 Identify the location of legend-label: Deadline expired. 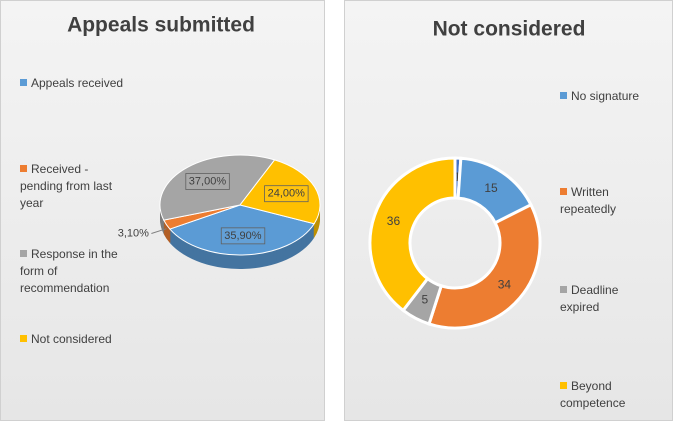
(589, 298).